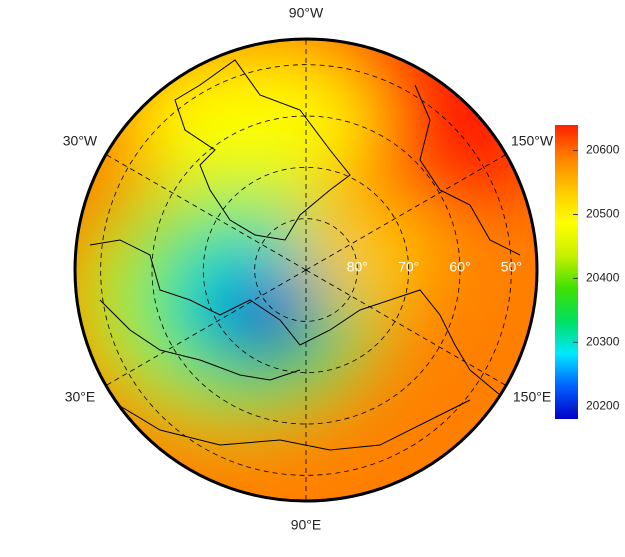 The width and height of the screenshot is (625, 557). Describe the element at coordinates (459, 267) in the screenshot. I see `latitude-label: 60°` at that location.